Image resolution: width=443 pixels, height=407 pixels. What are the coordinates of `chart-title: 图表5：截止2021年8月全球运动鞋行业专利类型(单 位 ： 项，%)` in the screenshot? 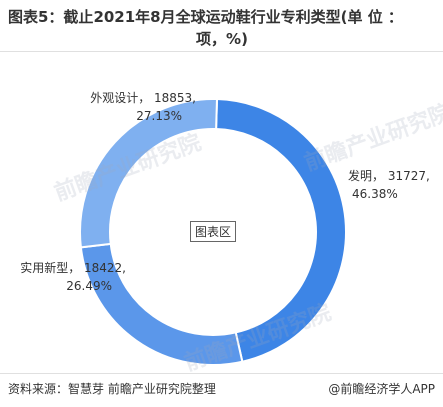 It's located at (222, 28).